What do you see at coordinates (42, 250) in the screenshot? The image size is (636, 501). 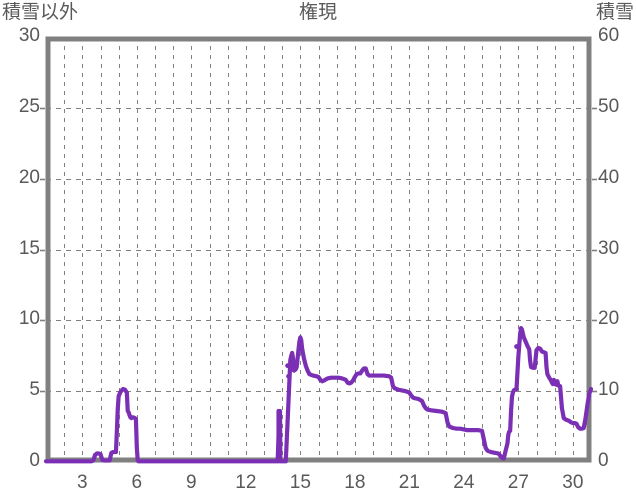 I see `left-tick-marks` at bounding box center [42, 250].